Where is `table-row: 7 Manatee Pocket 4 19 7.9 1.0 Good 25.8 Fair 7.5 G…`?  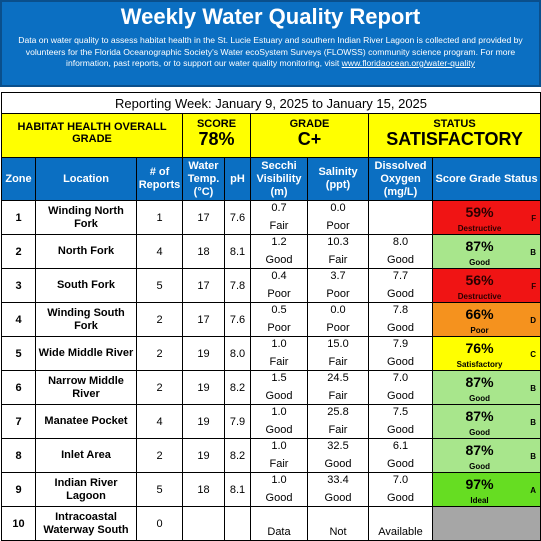 table-row: 7 Manatee Pocket 4 19 7.9 1.0 Good 25.8 Fair 7.5 G… is located at coordinates (271, 421).